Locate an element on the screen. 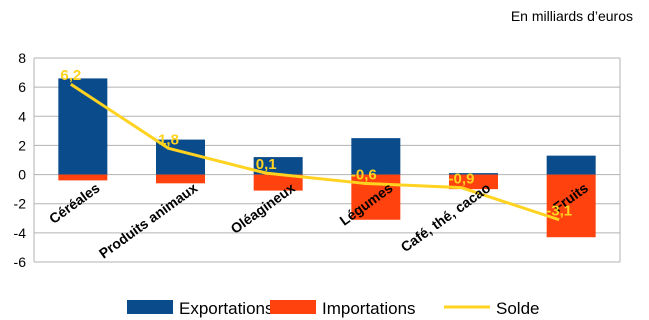  solde-data-label: -0,9 is located at coordinates (462, 179).